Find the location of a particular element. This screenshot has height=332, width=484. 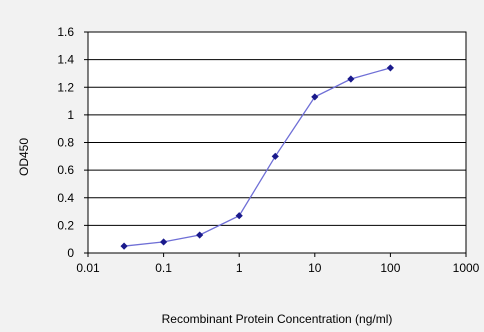

x-tick-label: 0.01 is located at coordinates (88, 268).